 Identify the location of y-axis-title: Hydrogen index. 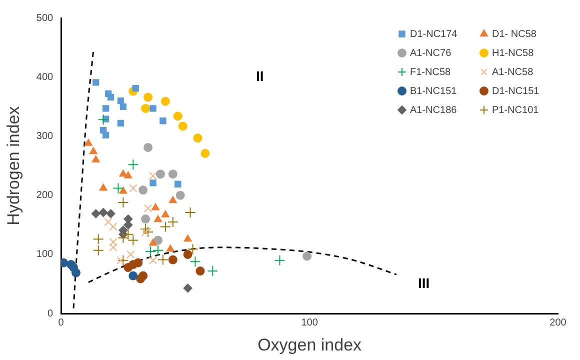
(13, 166).